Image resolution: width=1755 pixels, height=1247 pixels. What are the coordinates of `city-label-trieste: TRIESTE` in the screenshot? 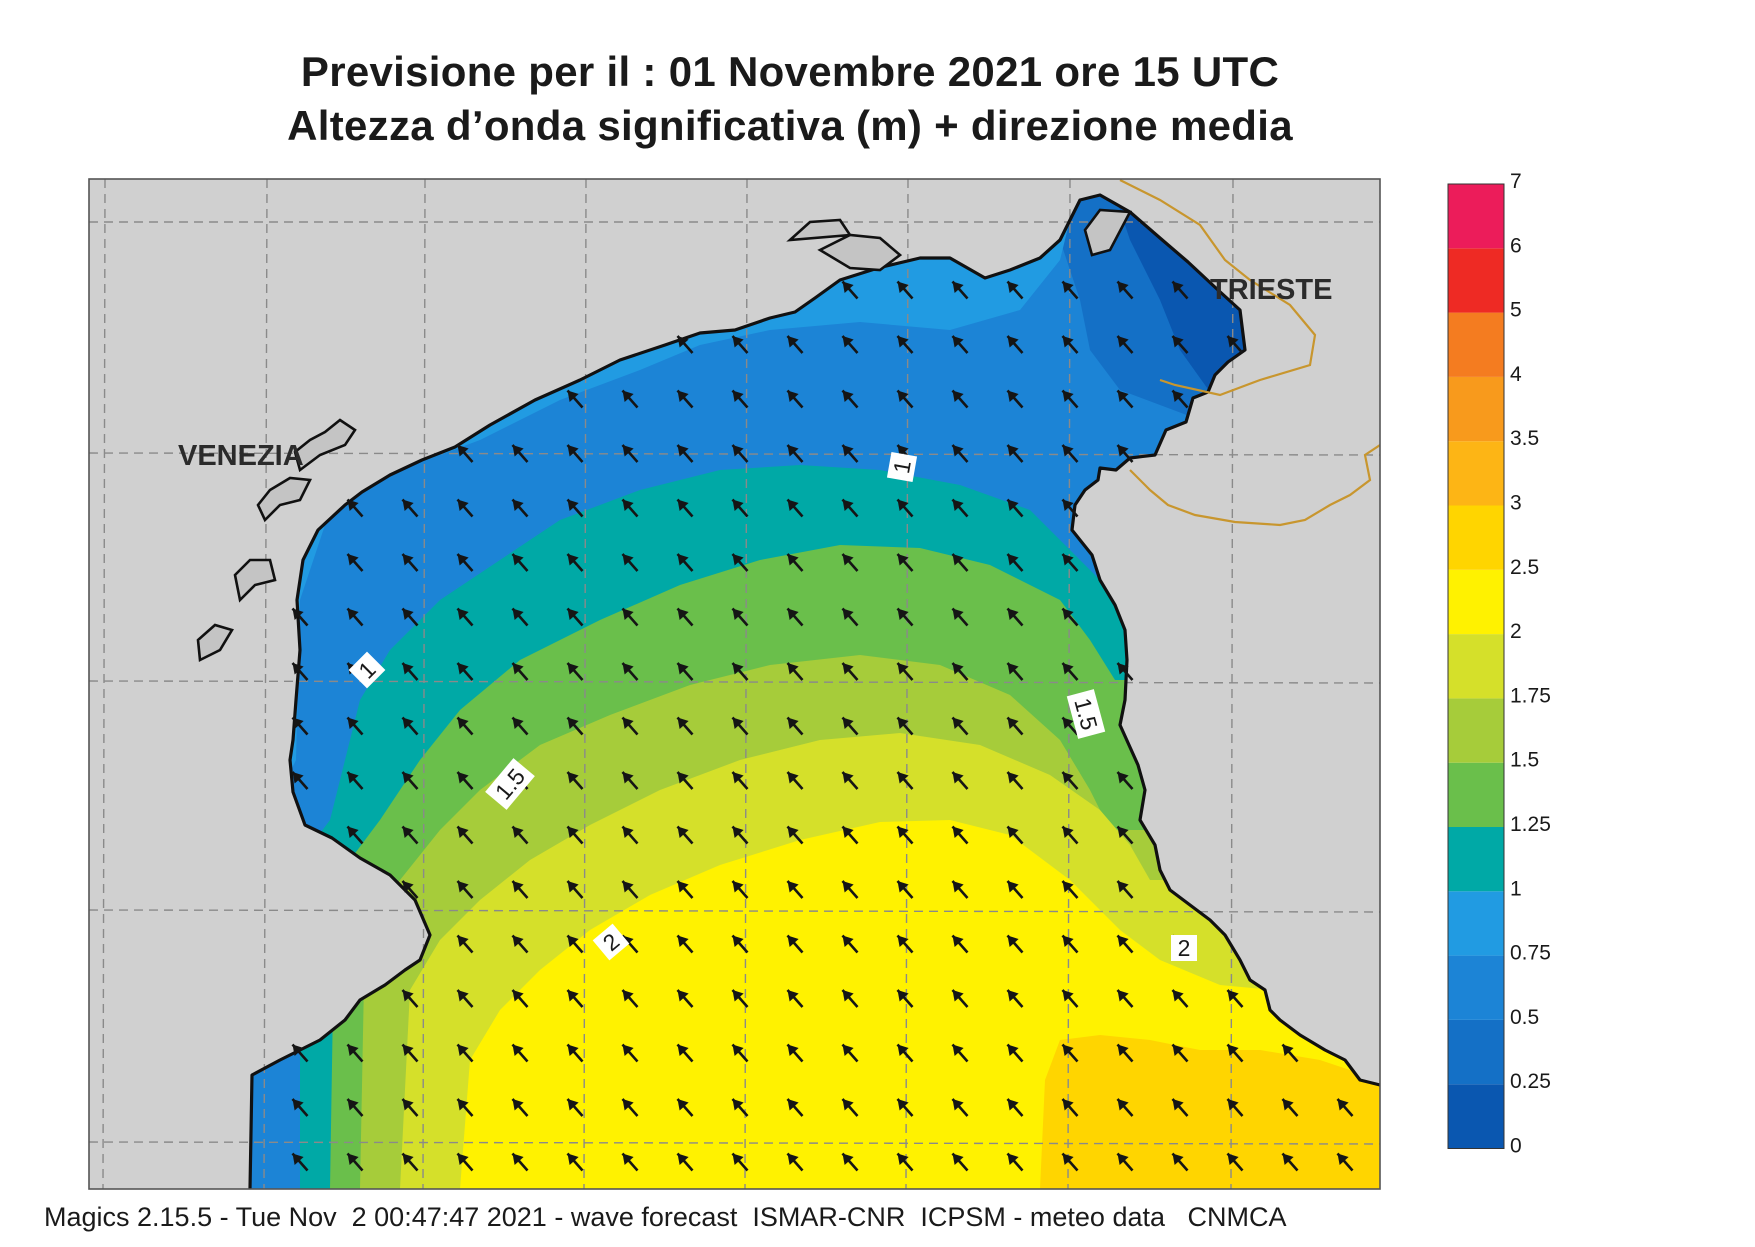 It's located at (1271, 290).